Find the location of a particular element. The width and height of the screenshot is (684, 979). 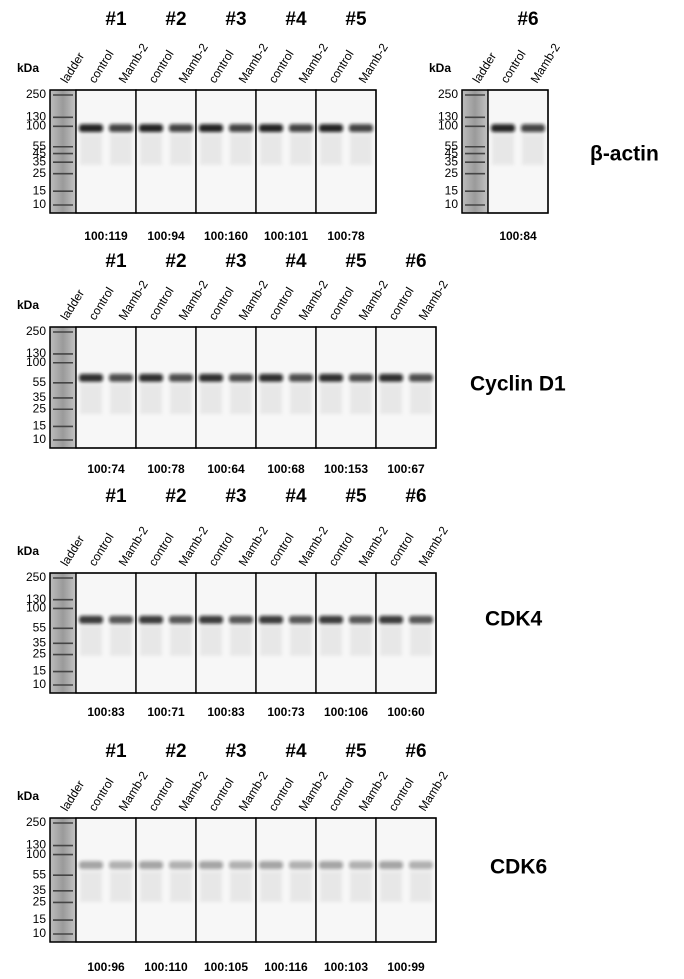

ratio-label: 100:84 is located at coordinates (518, 236).